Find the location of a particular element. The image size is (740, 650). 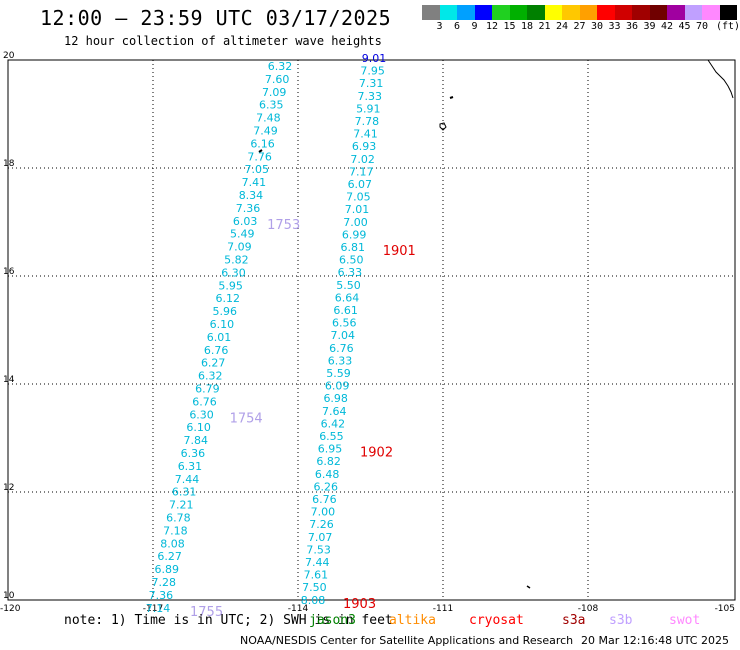

wave-height-label: 7.61 is located at coordinates (316, 575).